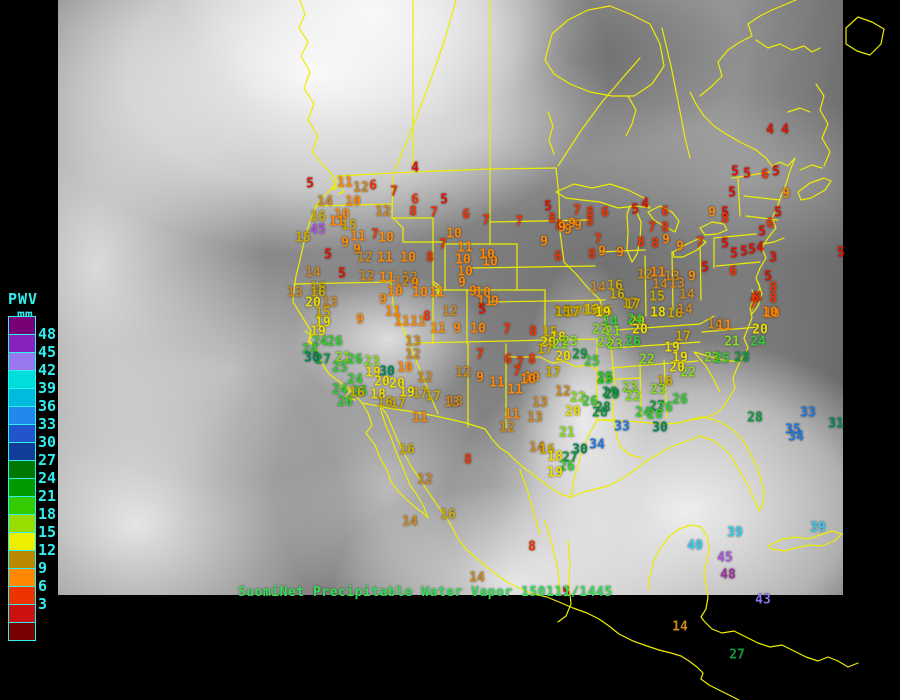 This screenshot has height=700, width=900. What do you see at coordinates (47, 370) in the screenshot?
I see `legend-label: 42` at bounding box center [47, 370].